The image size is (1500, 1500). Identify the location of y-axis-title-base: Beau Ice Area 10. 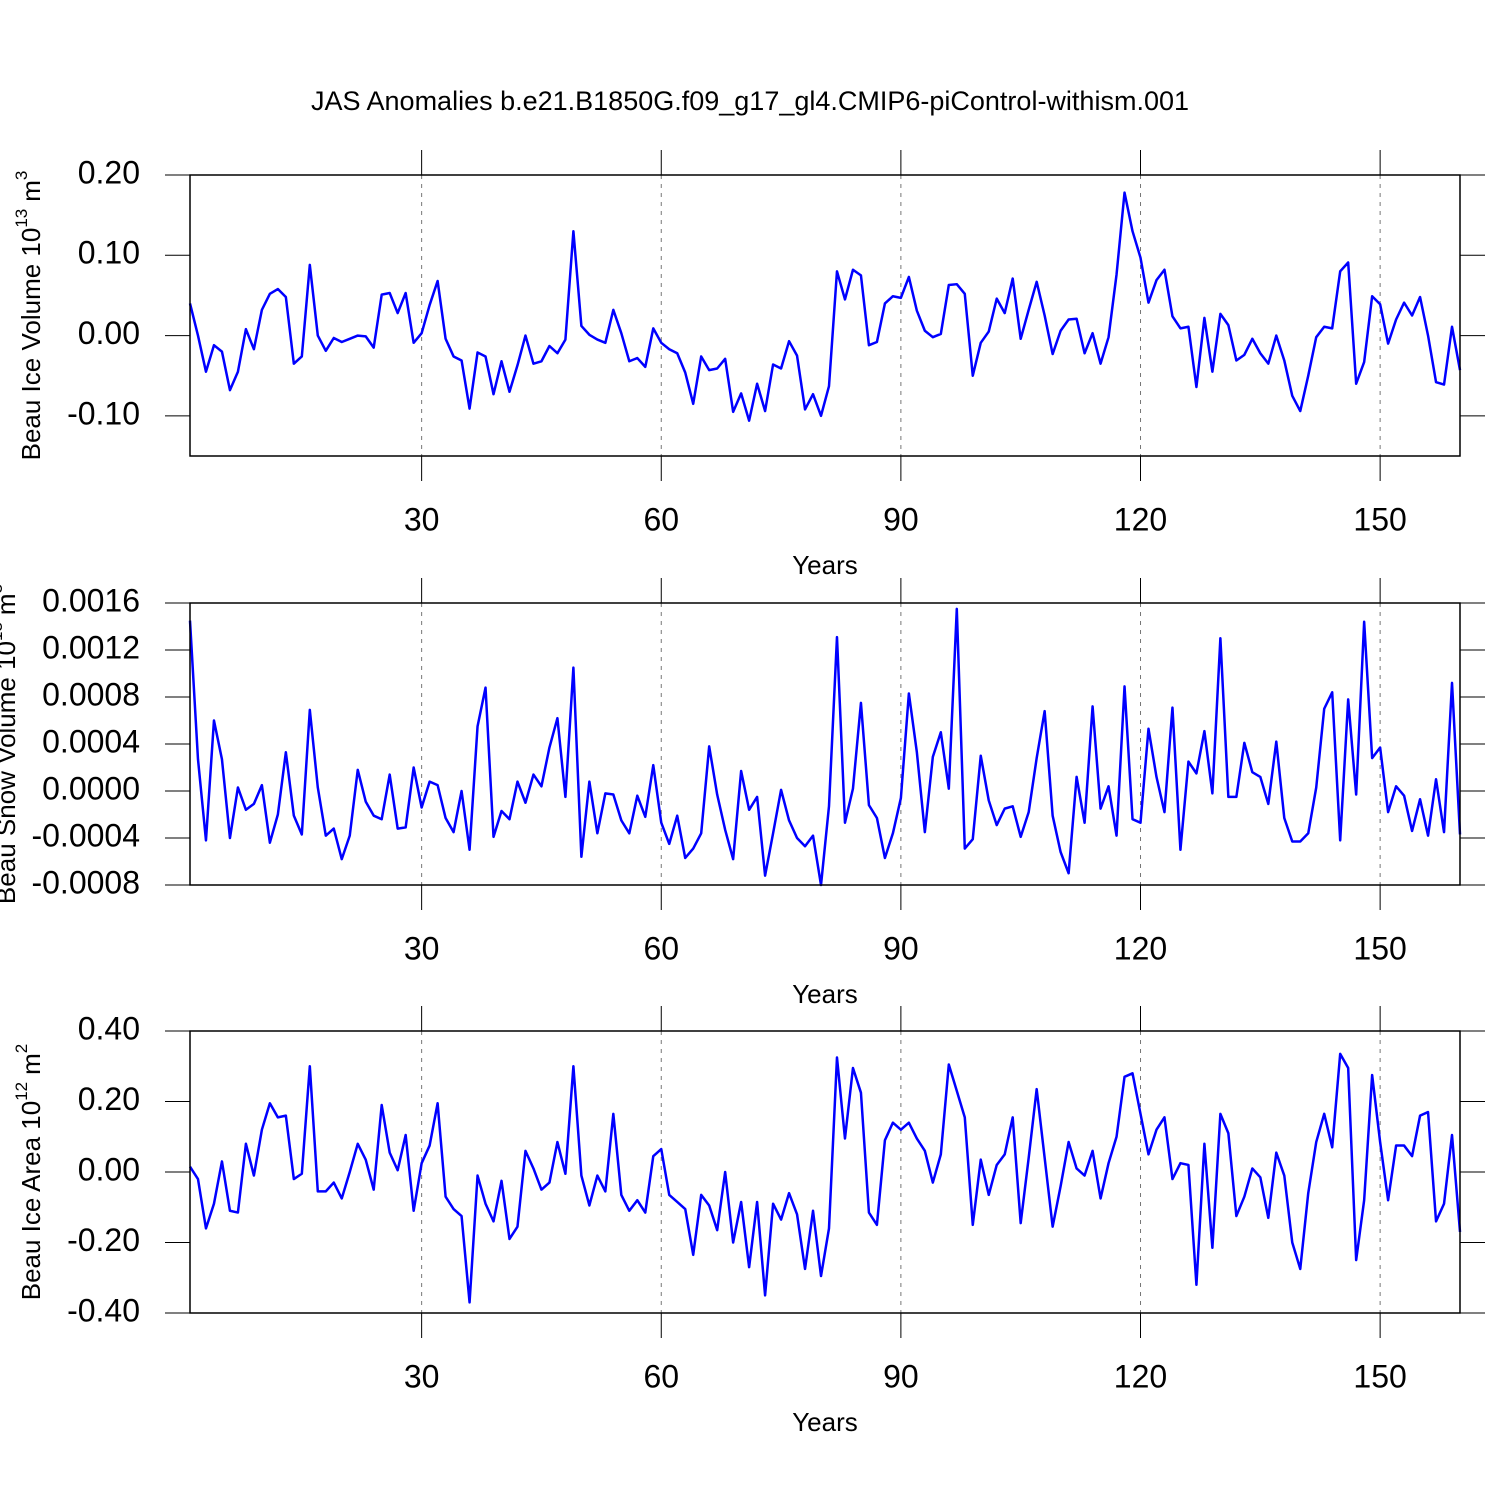
(31, 1200).